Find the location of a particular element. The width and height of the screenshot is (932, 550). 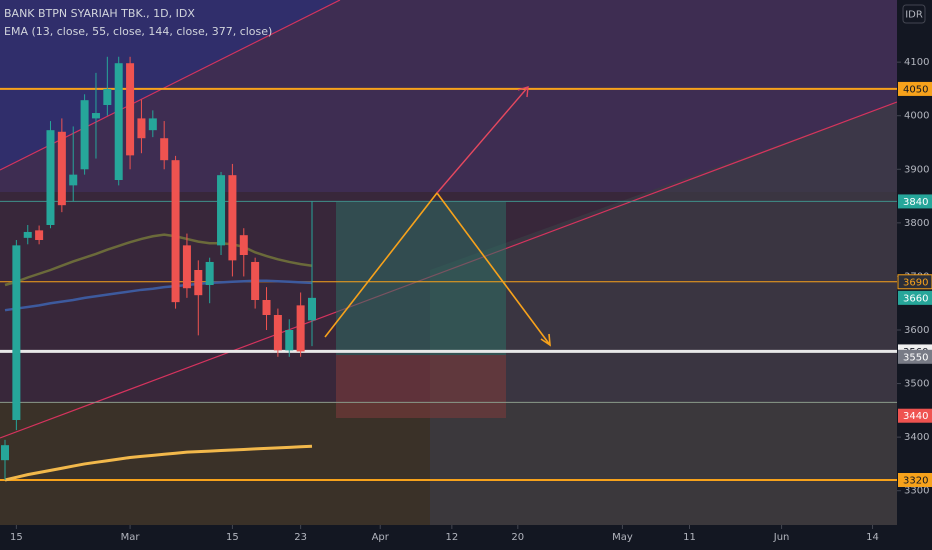

price-label: 3440 is located at coordinates (915, 416).